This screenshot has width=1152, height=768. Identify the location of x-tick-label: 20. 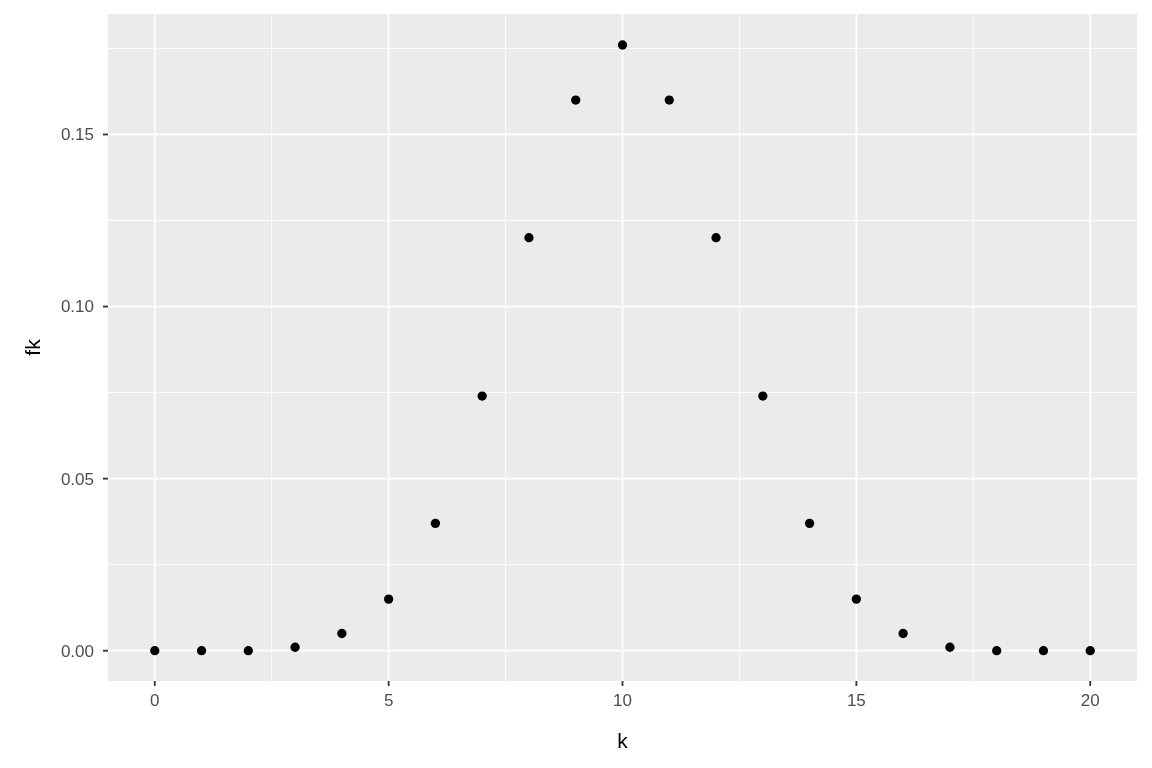
(1090, 700).